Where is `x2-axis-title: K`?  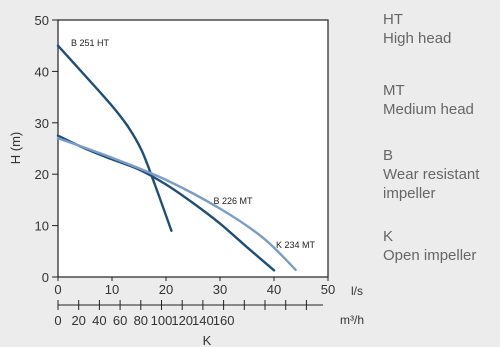 x2-axis-title: K is located at coordinates (207, 340).